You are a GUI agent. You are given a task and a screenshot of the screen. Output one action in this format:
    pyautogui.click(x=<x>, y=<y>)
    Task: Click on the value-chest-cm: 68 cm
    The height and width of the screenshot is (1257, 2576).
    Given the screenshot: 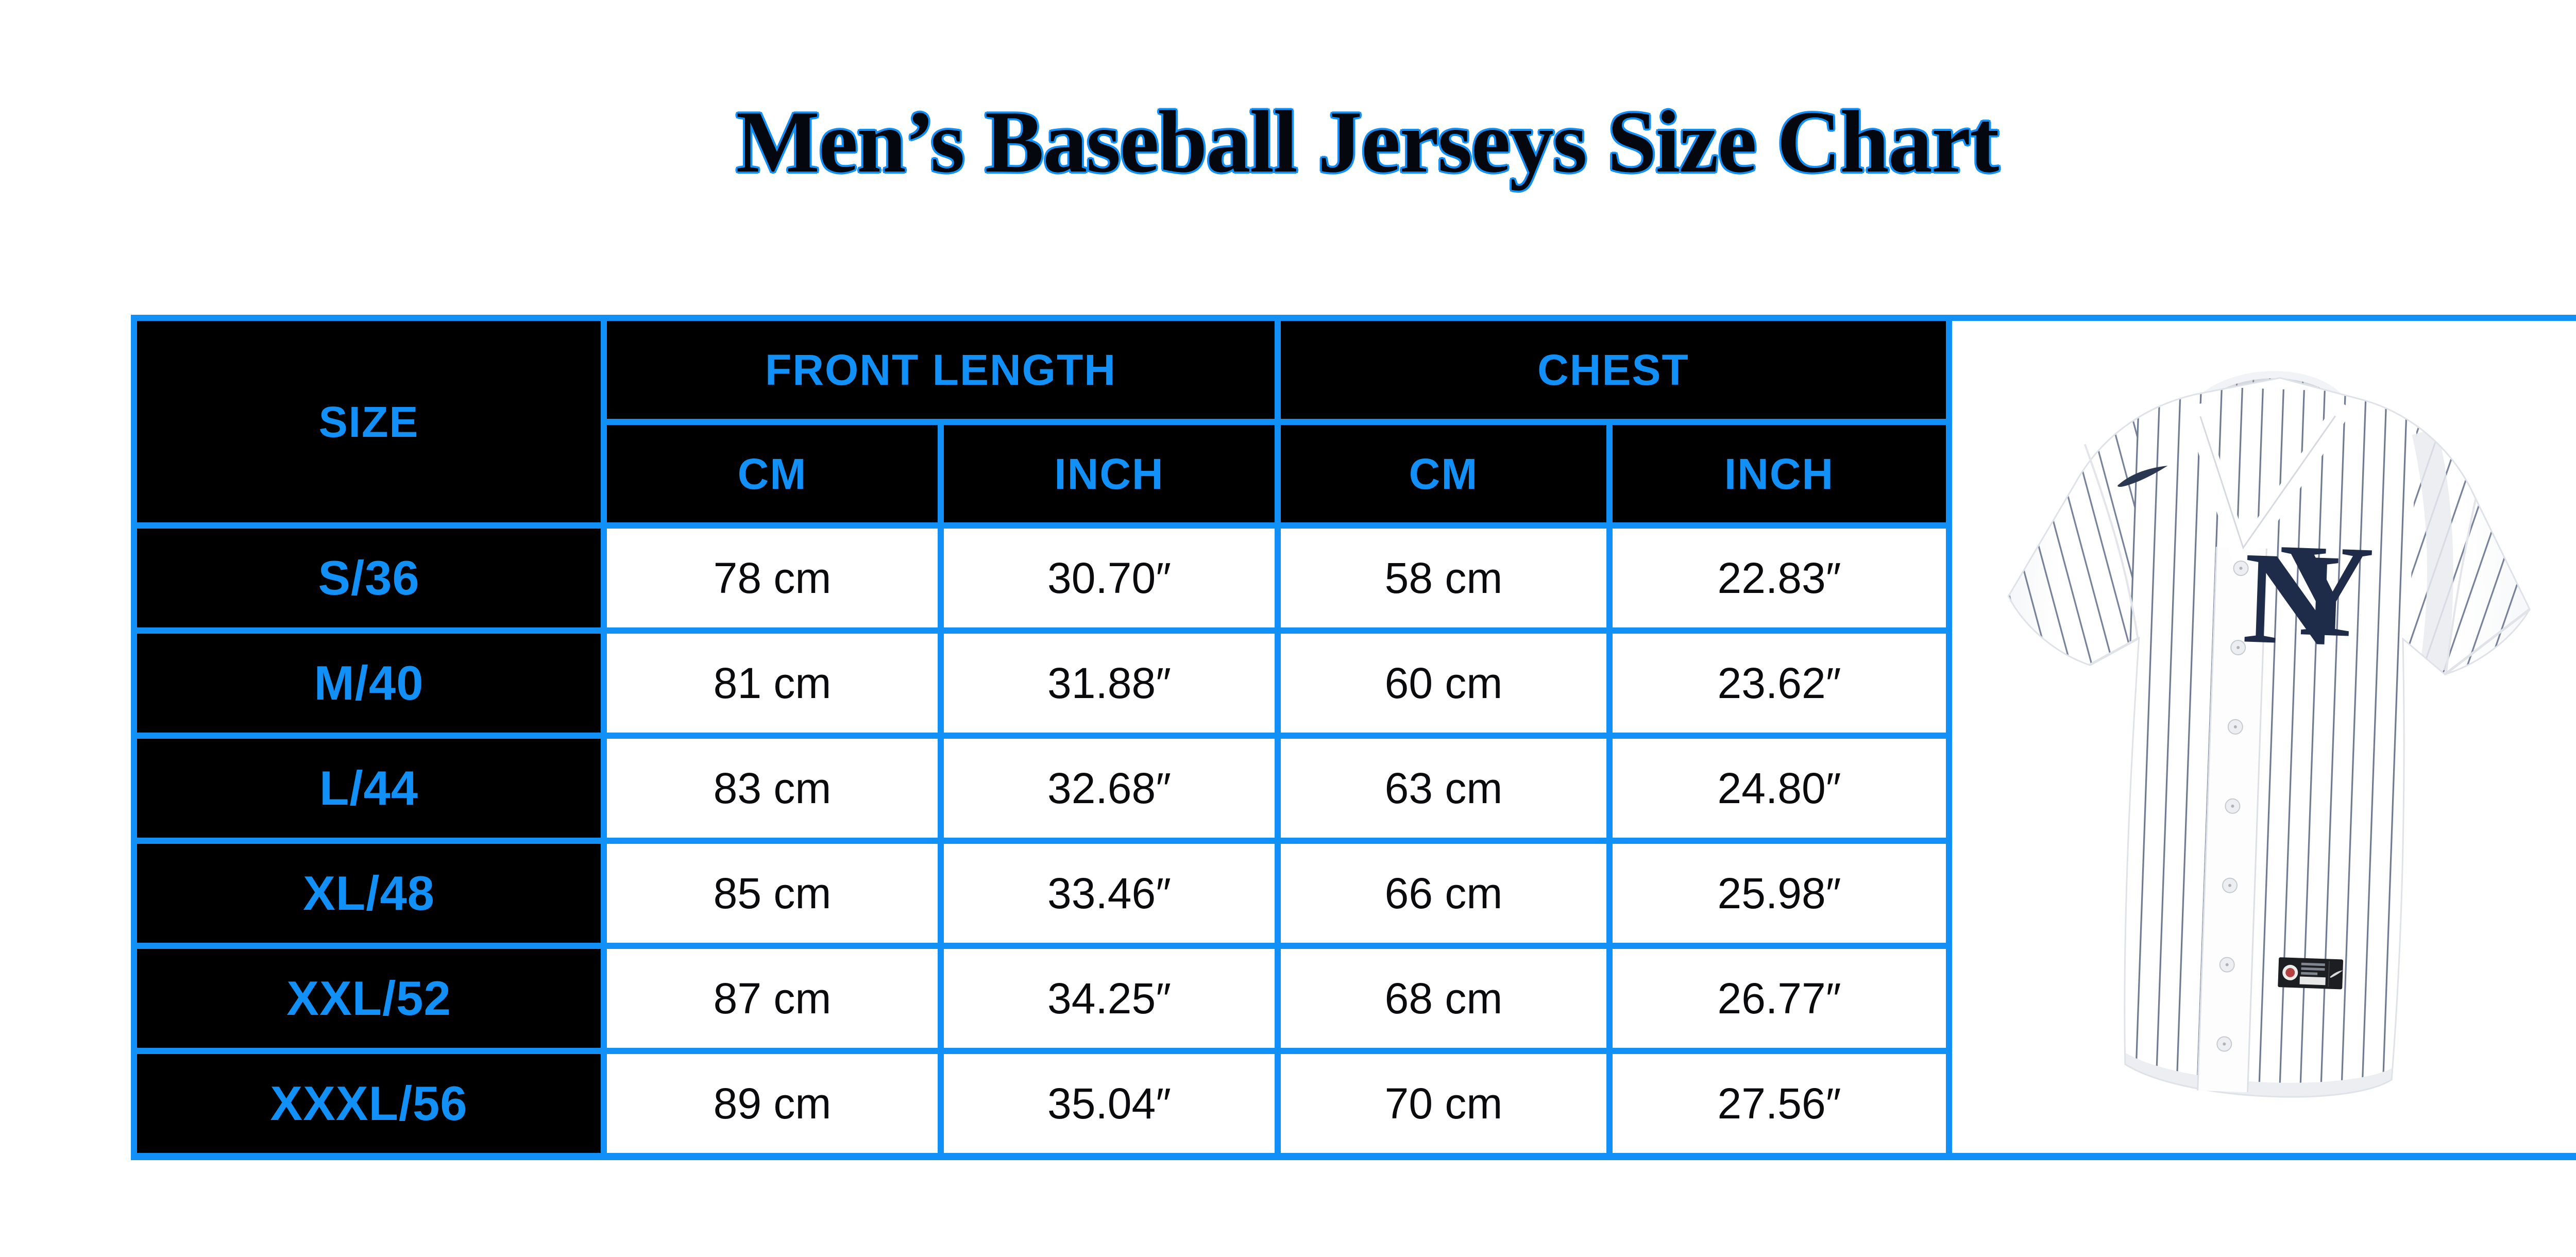 What is the action you would take?
    pyautogui.click(x=1443, y=999)
    